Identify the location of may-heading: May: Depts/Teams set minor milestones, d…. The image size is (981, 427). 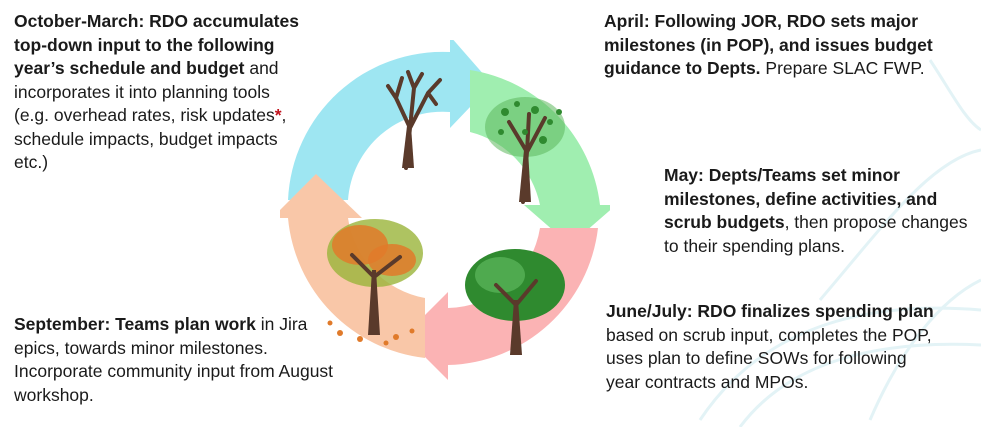
(801, 198).